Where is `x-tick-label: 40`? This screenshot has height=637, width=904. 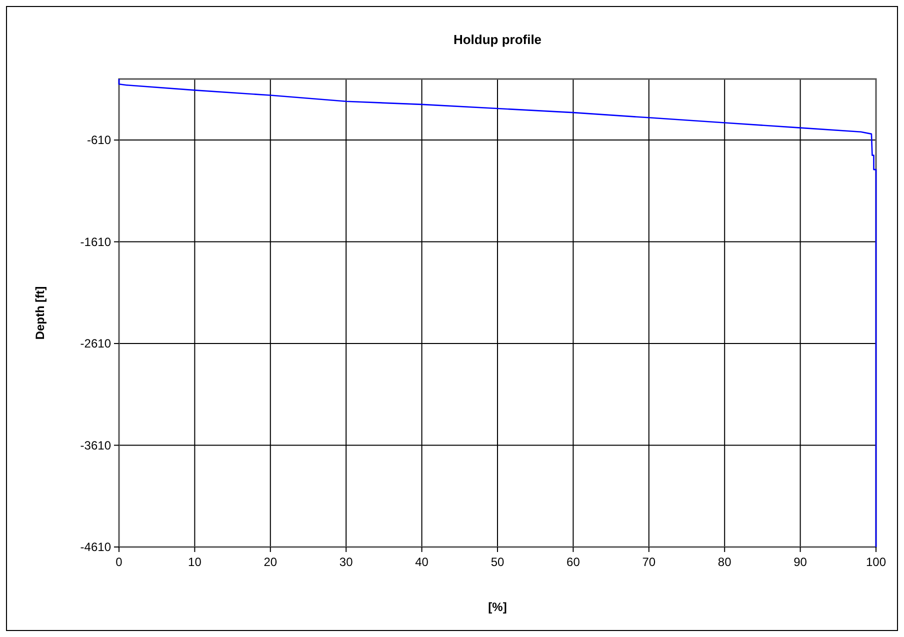 x-tick-label: 40 is located at coordinates (422, 562).